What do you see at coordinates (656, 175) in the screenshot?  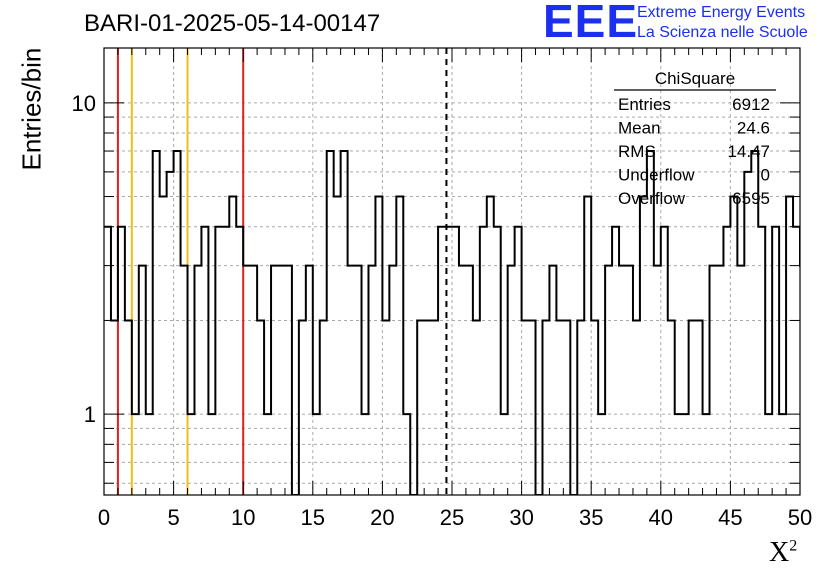 I see `stats-row-label: Underflow` at bounding box center [656, 175].